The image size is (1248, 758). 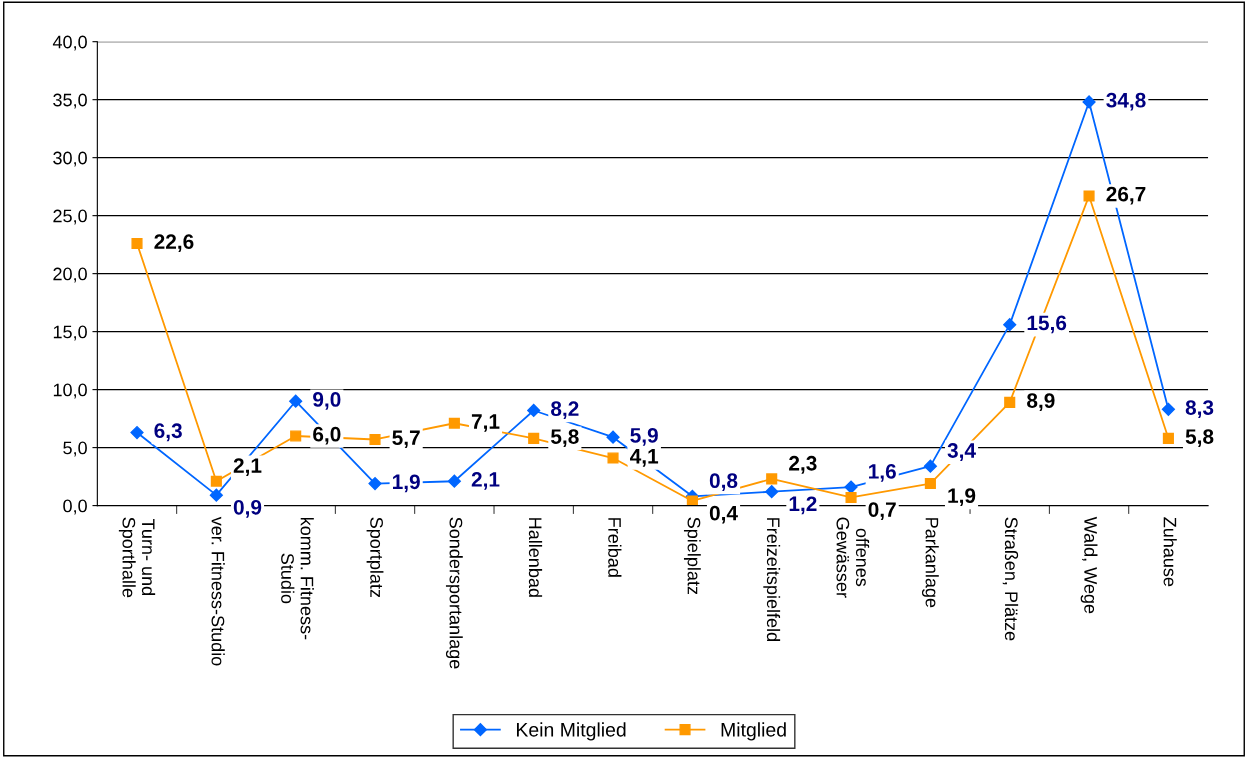 What do you see at coordinates (565, 410) in the screenshot?
I see `data-label: 8,2` at bounding box center [565, 410].